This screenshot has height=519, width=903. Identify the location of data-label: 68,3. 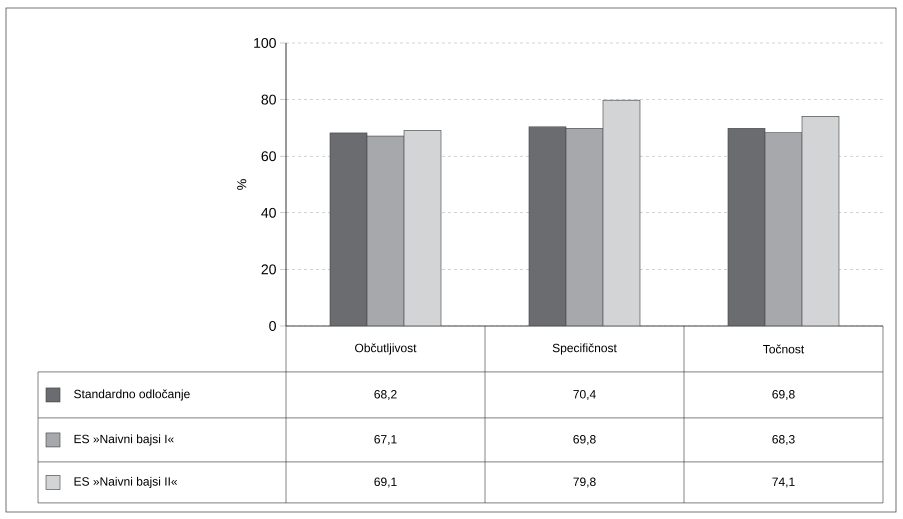
(783, 440).